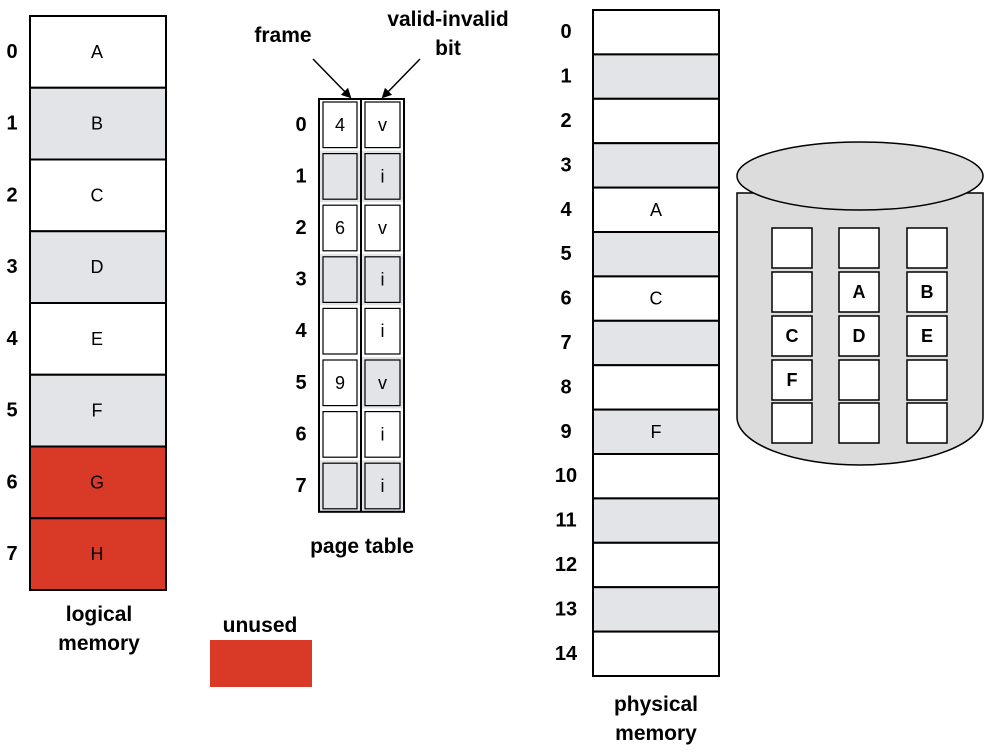 The image size is (985, 752). What do you see at coordinates (927, 292) in the screenshot?
I see `backing-store-block-label: B` at bounding box center [927, 292].